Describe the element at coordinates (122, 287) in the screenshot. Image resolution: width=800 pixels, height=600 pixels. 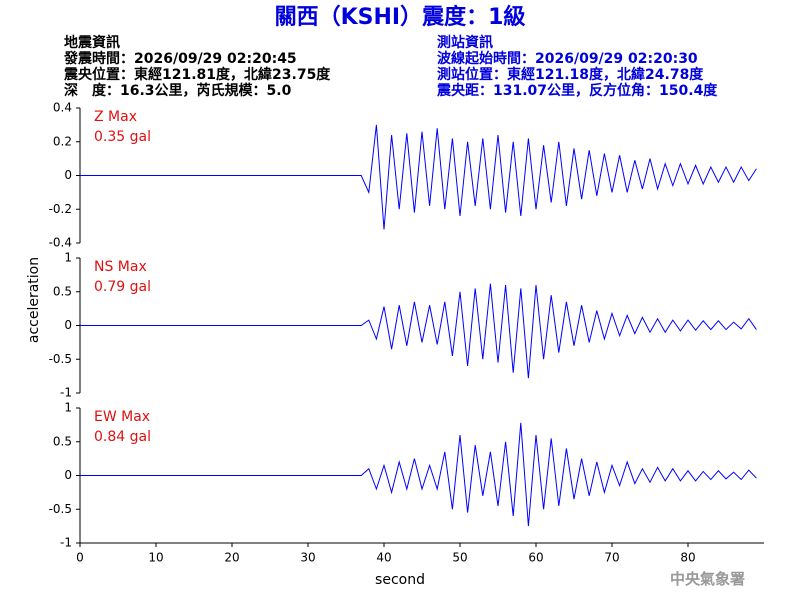
I see `max-label: 0.79 gal` at that location.